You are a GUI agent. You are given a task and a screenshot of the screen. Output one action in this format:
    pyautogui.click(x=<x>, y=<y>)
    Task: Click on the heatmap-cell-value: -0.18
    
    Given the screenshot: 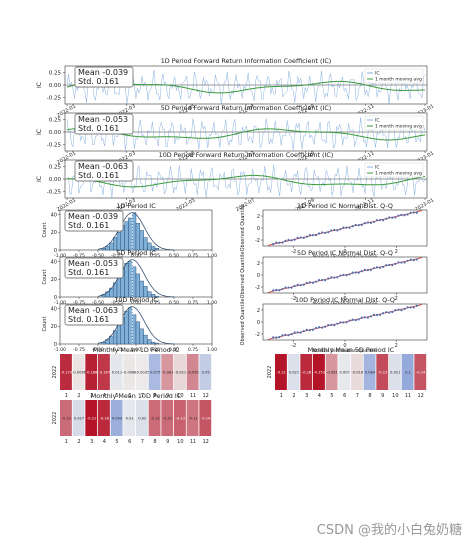 What is the action you would take?
    pyautogui.click(x=307, y=373)
    